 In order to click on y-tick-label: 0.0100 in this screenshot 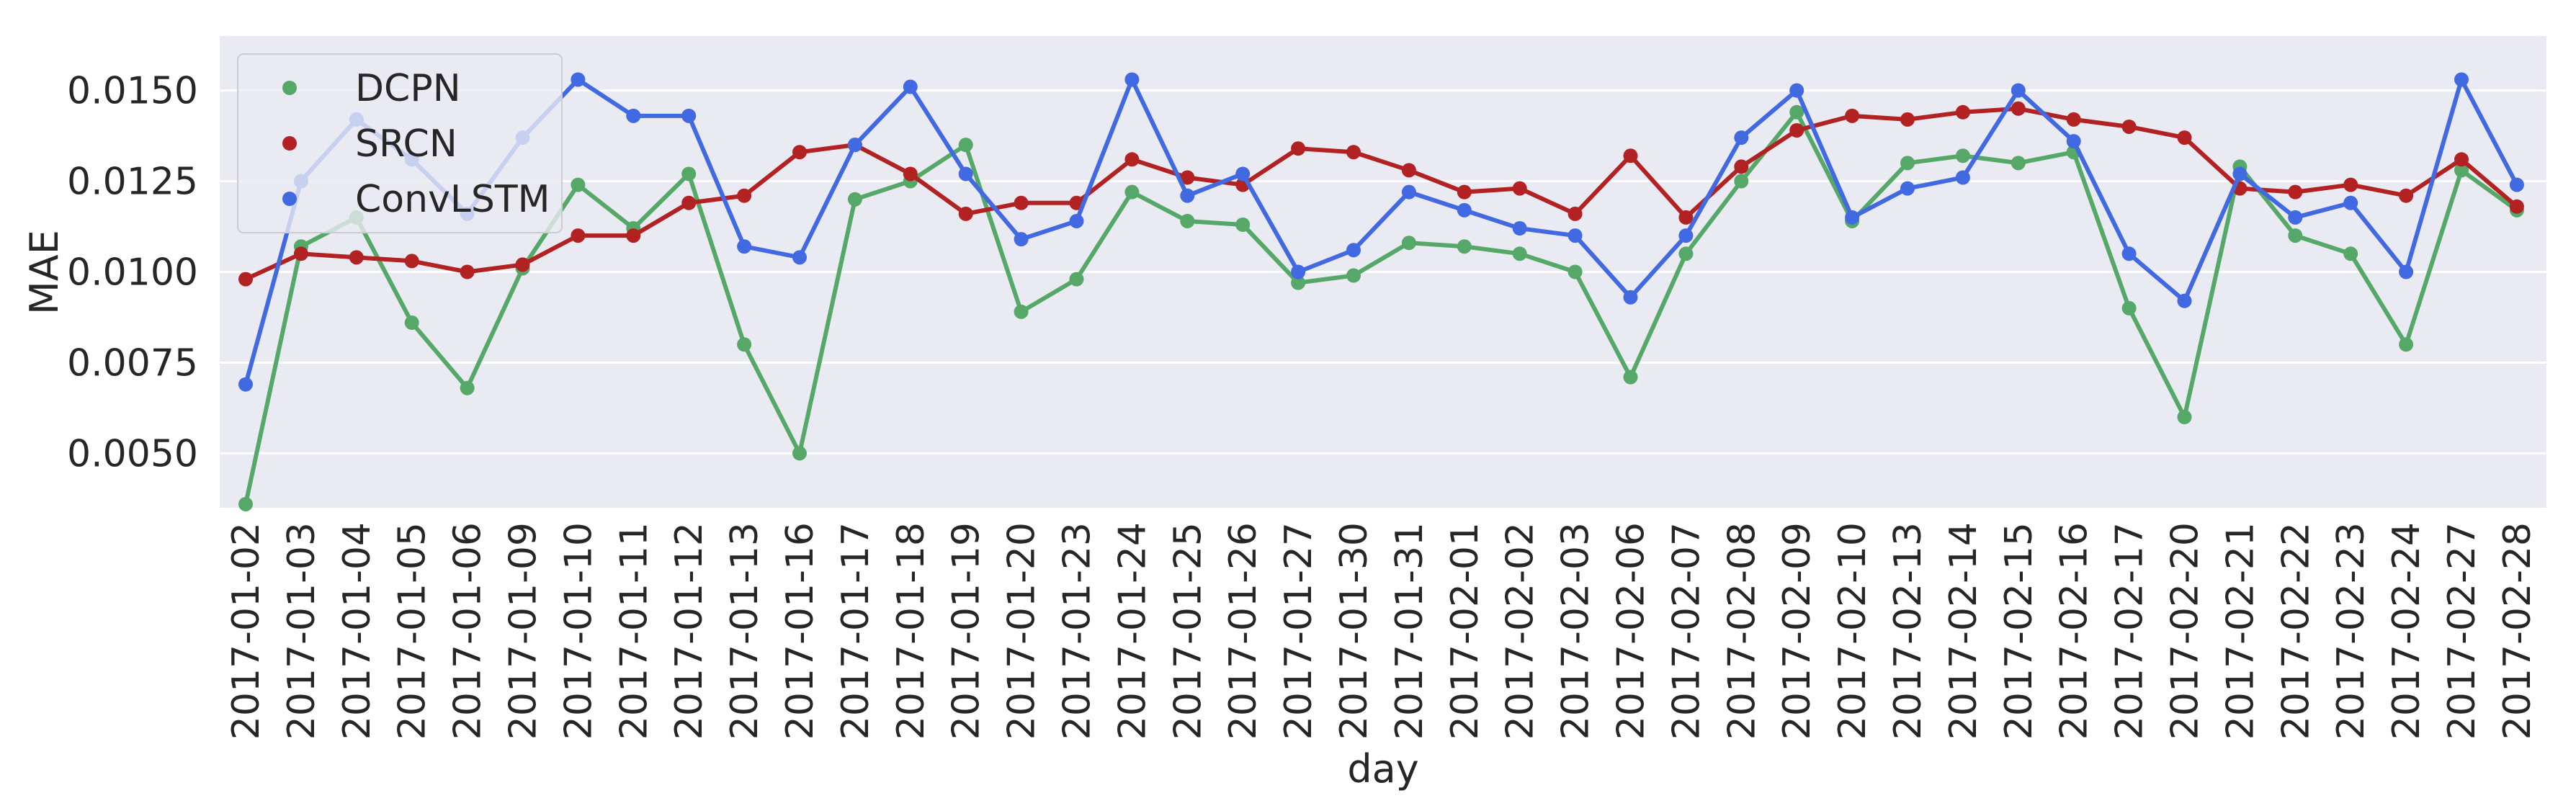, I will do `click(132, 273)`.